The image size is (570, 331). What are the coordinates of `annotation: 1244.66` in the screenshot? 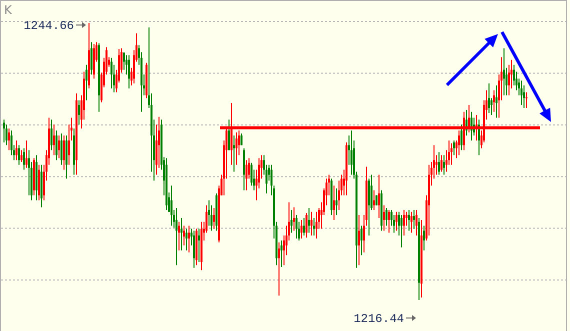 It's located at (49, 26).